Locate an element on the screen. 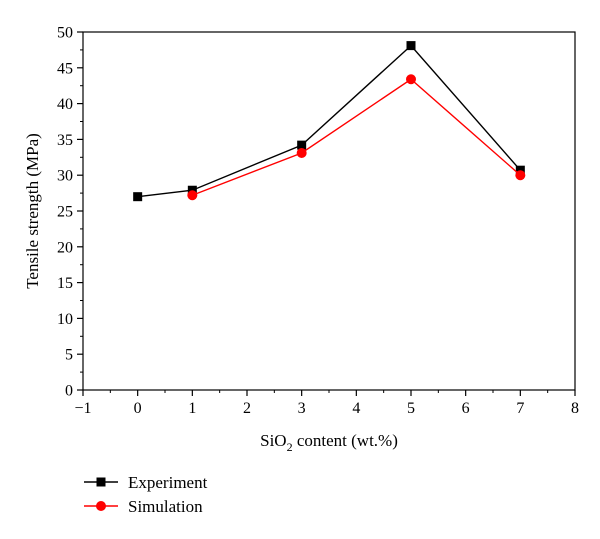 Image resolution: width=600 pixels, height=539 pixels. x-tick-label: 8 is located at coordinates (575, 408).